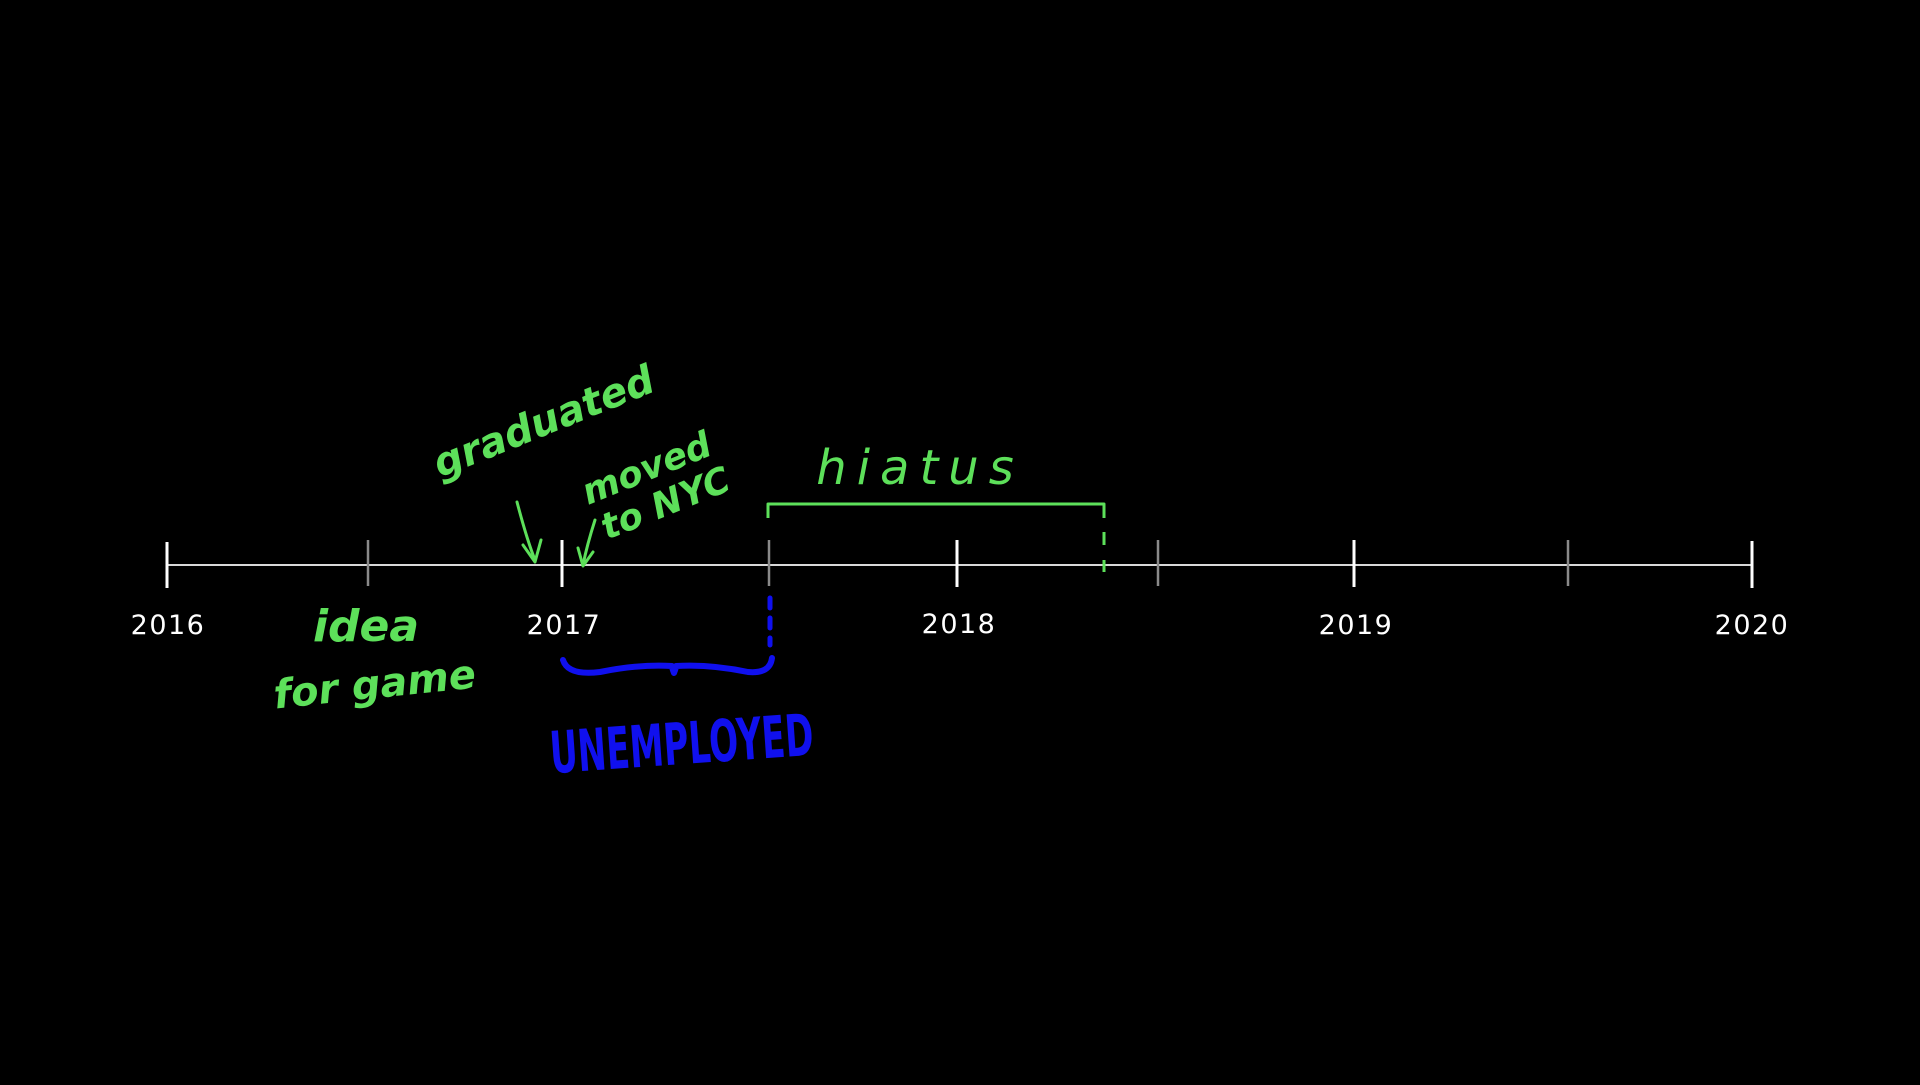 The height and width of the screenshot is (1085, 1920). Describe the element at coordinates (1752, 625) in the screenshot. I see `year-label-2020: 2020` at that location.